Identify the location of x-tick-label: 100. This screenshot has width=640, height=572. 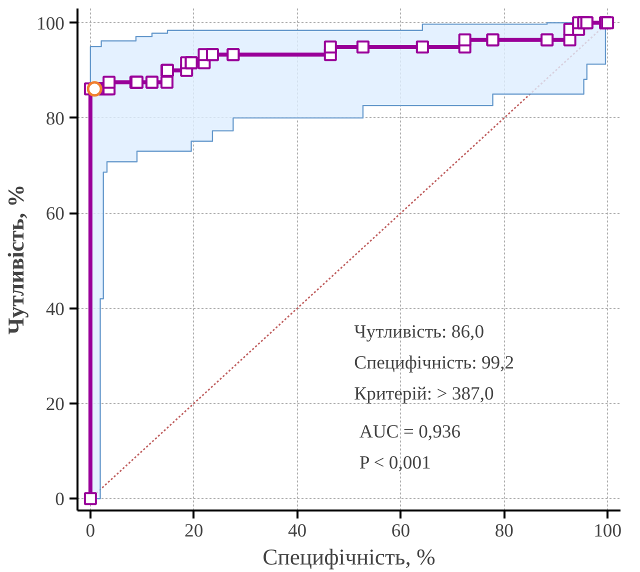
(608, 531).